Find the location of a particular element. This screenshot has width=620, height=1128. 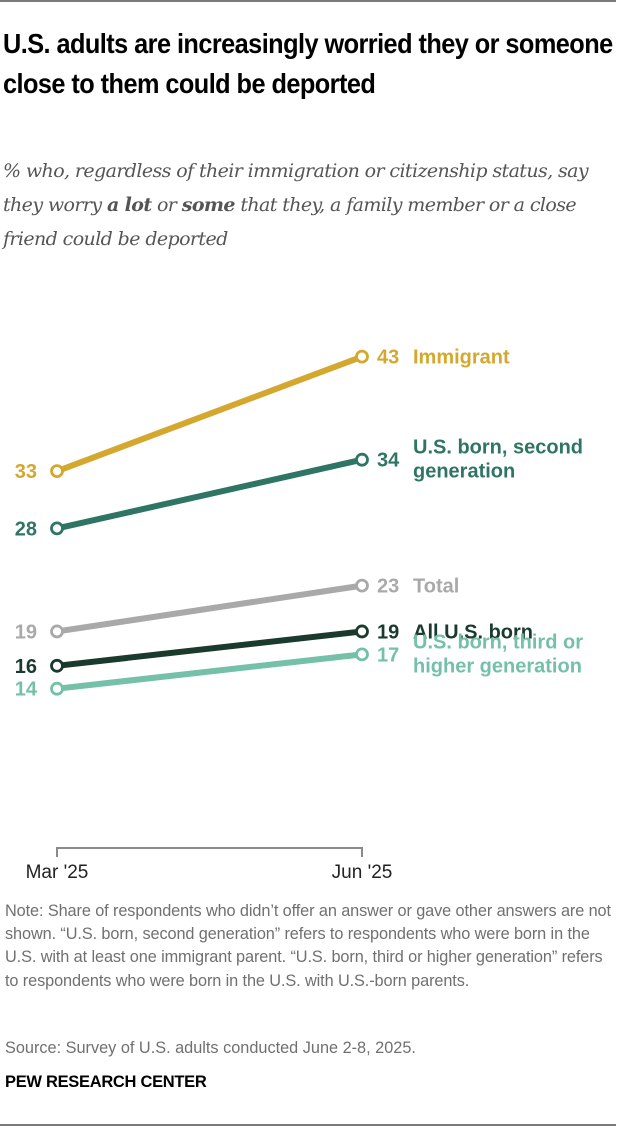

x-tick-label: Jun '25 is located at coordinates (362, 871).